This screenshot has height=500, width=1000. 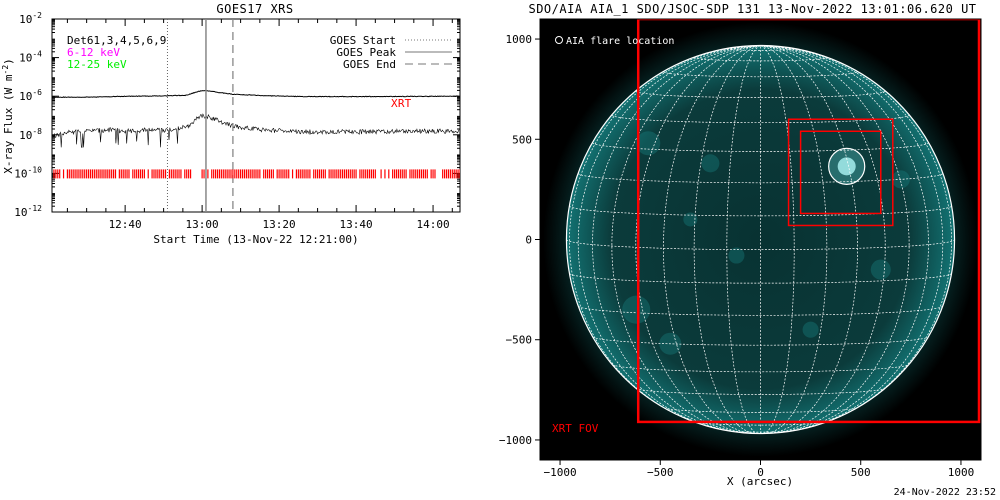 What do you see at coordinates (944, 492) in the screenshot?
I see `plot-timestamp: 24-Nov-2022 23:52` at bounding box center [944, 492].